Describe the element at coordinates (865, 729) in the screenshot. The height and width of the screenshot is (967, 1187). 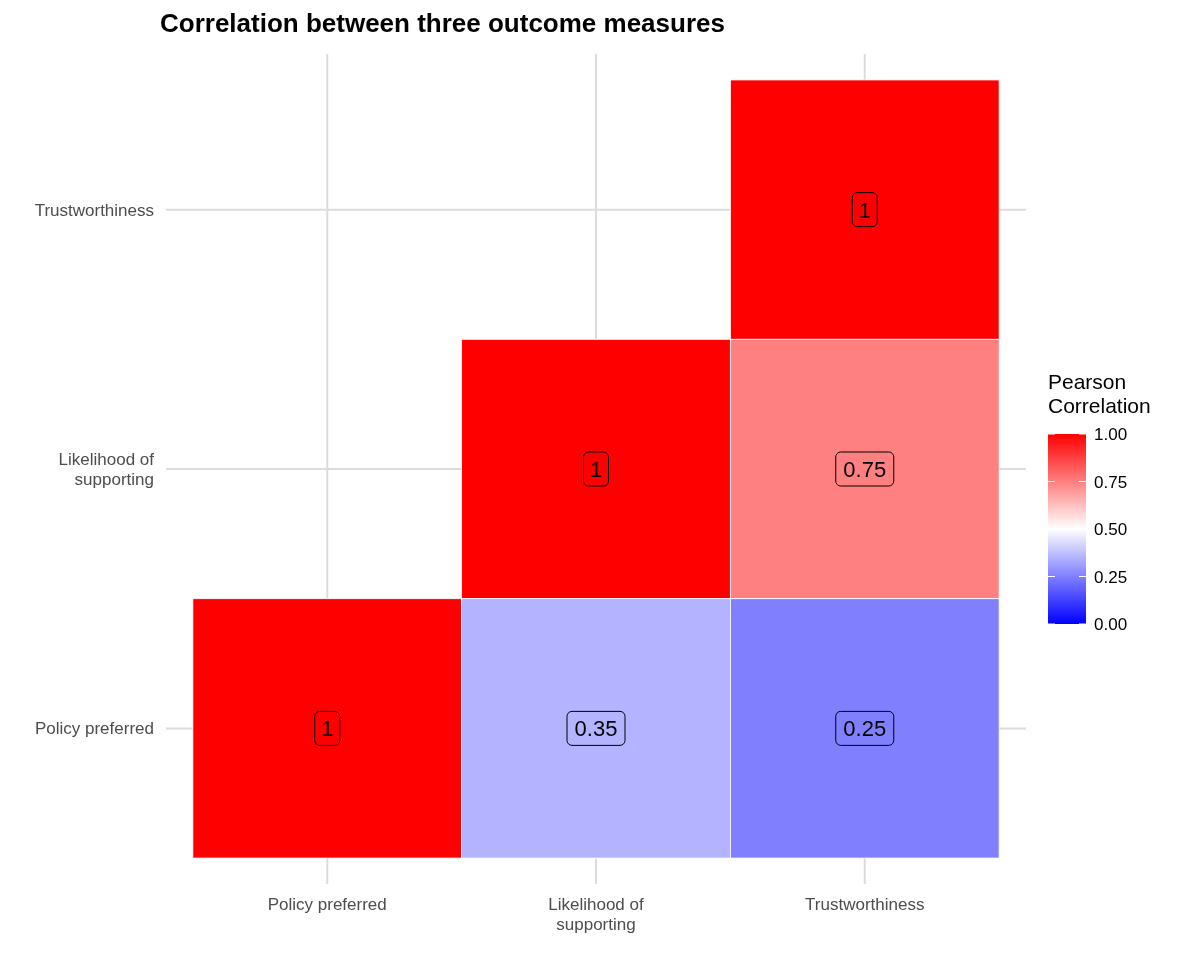
I see `data-label: 0.25` at that location.